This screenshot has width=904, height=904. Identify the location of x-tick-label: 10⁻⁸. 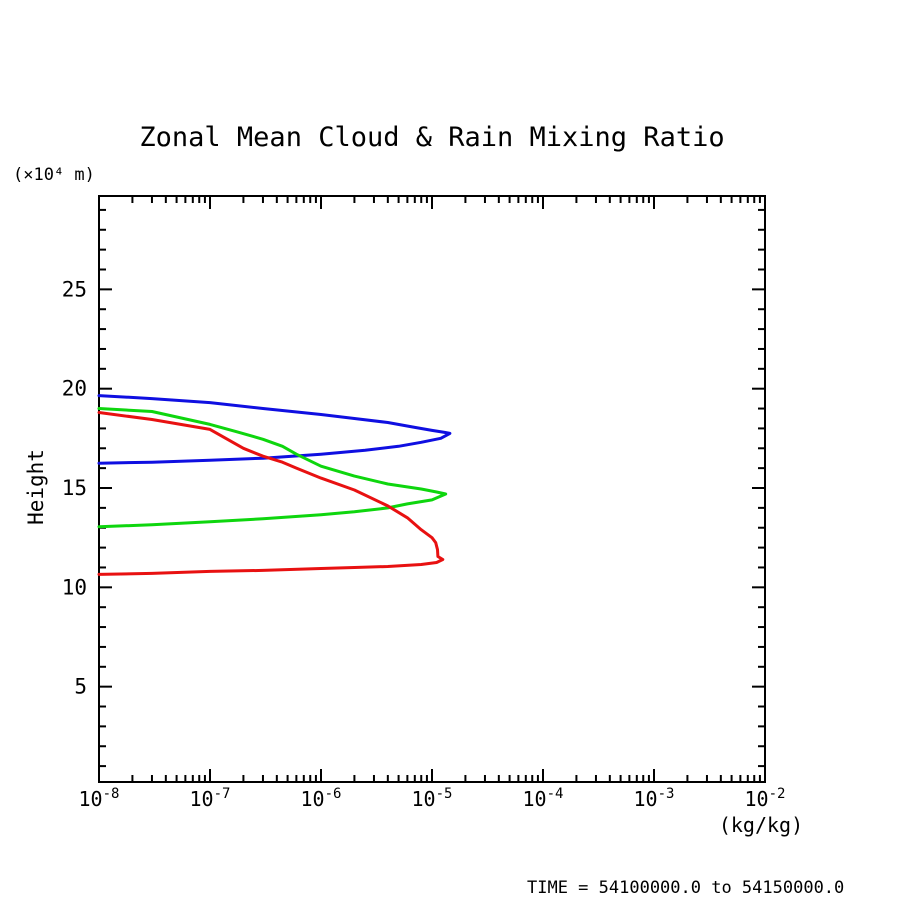
(99, 798).